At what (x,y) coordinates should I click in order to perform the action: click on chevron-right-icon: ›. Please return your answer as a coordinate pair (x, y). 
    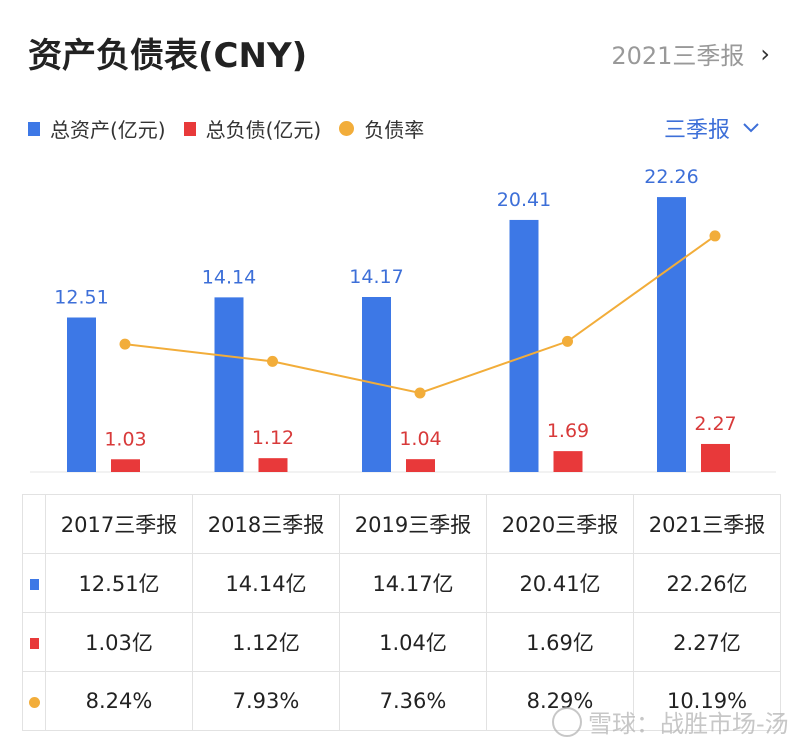
    Looking at the image, I should click on (765, 53).